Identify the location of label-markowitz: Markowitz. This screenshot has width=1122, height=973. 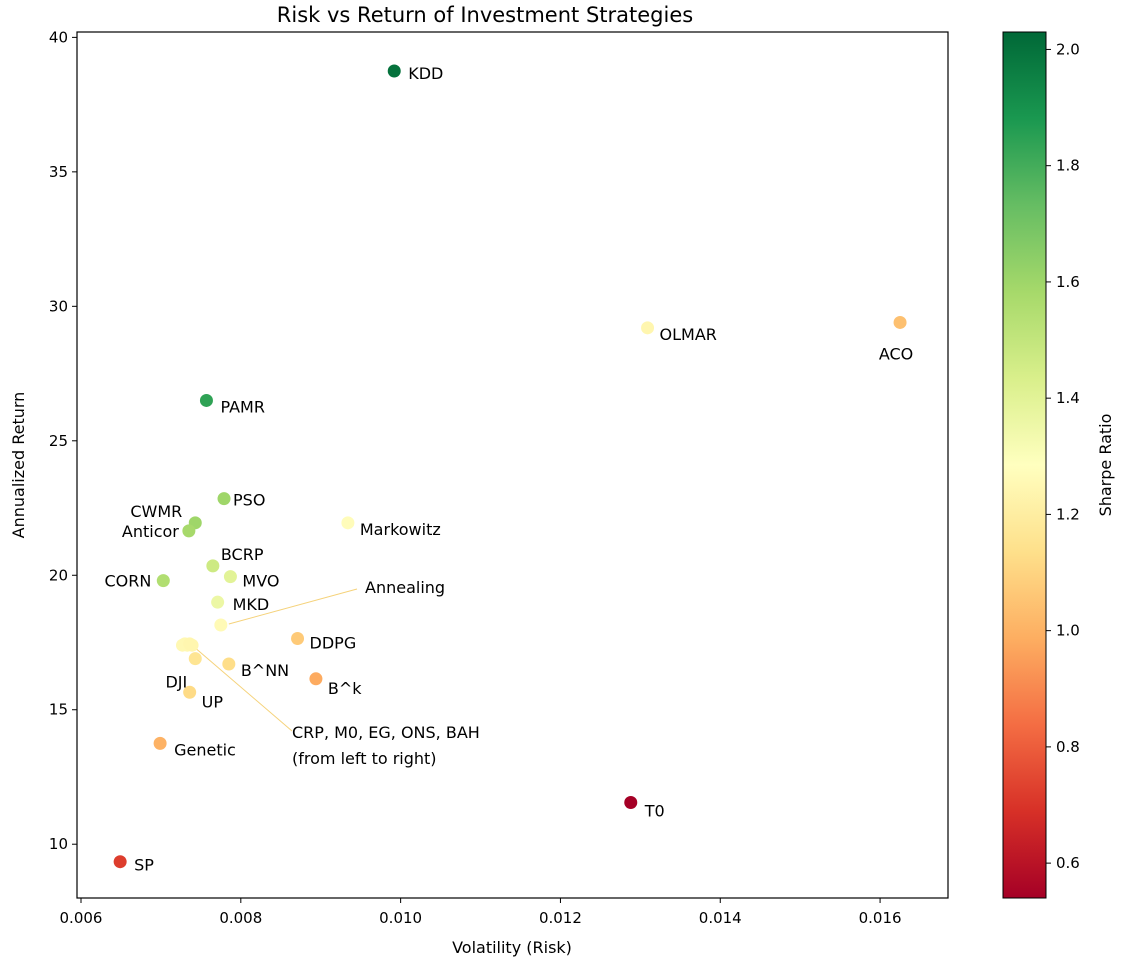
(400, 529).